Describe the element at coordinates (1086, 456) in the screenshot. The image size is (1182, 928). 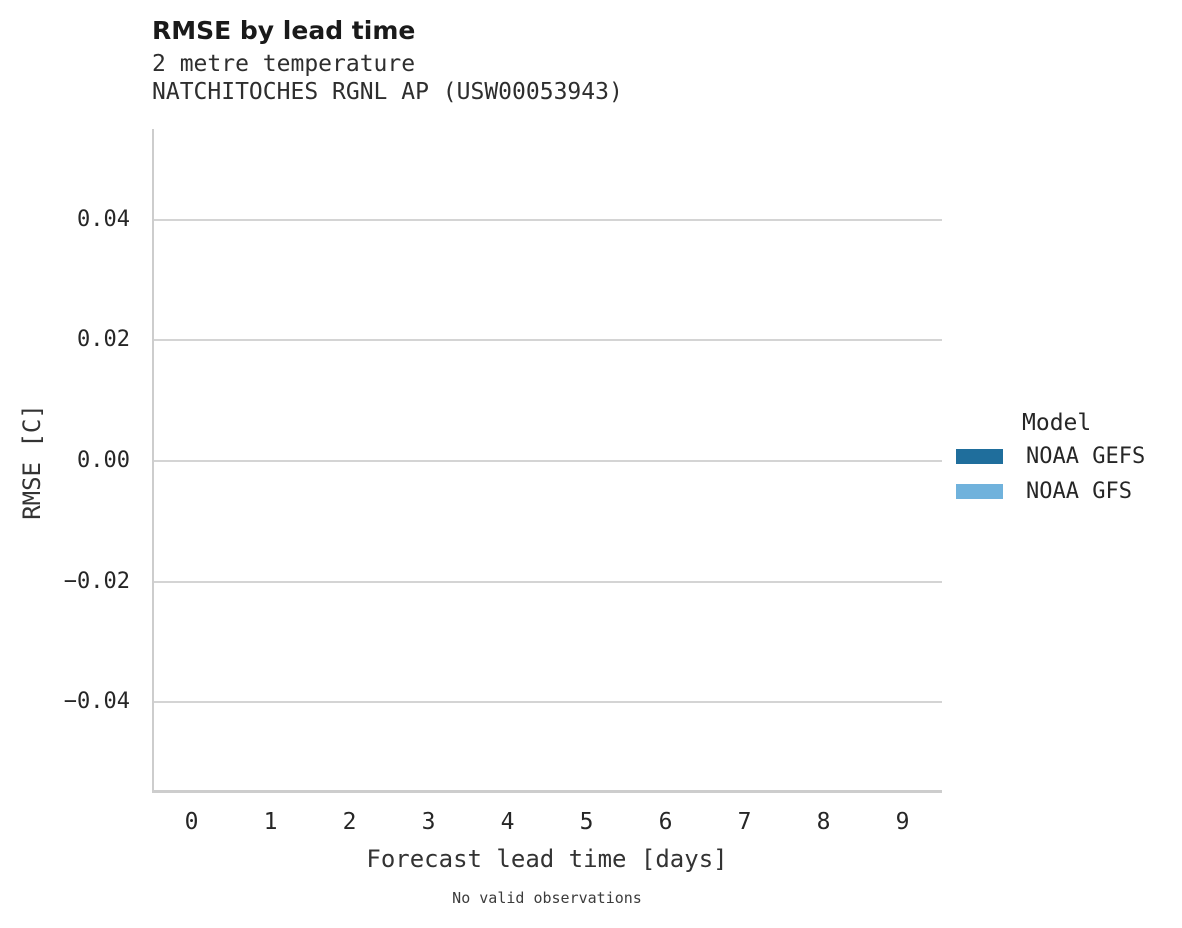
I see `legend-label-noaa-gefs: NOAA GEFS` at that location.